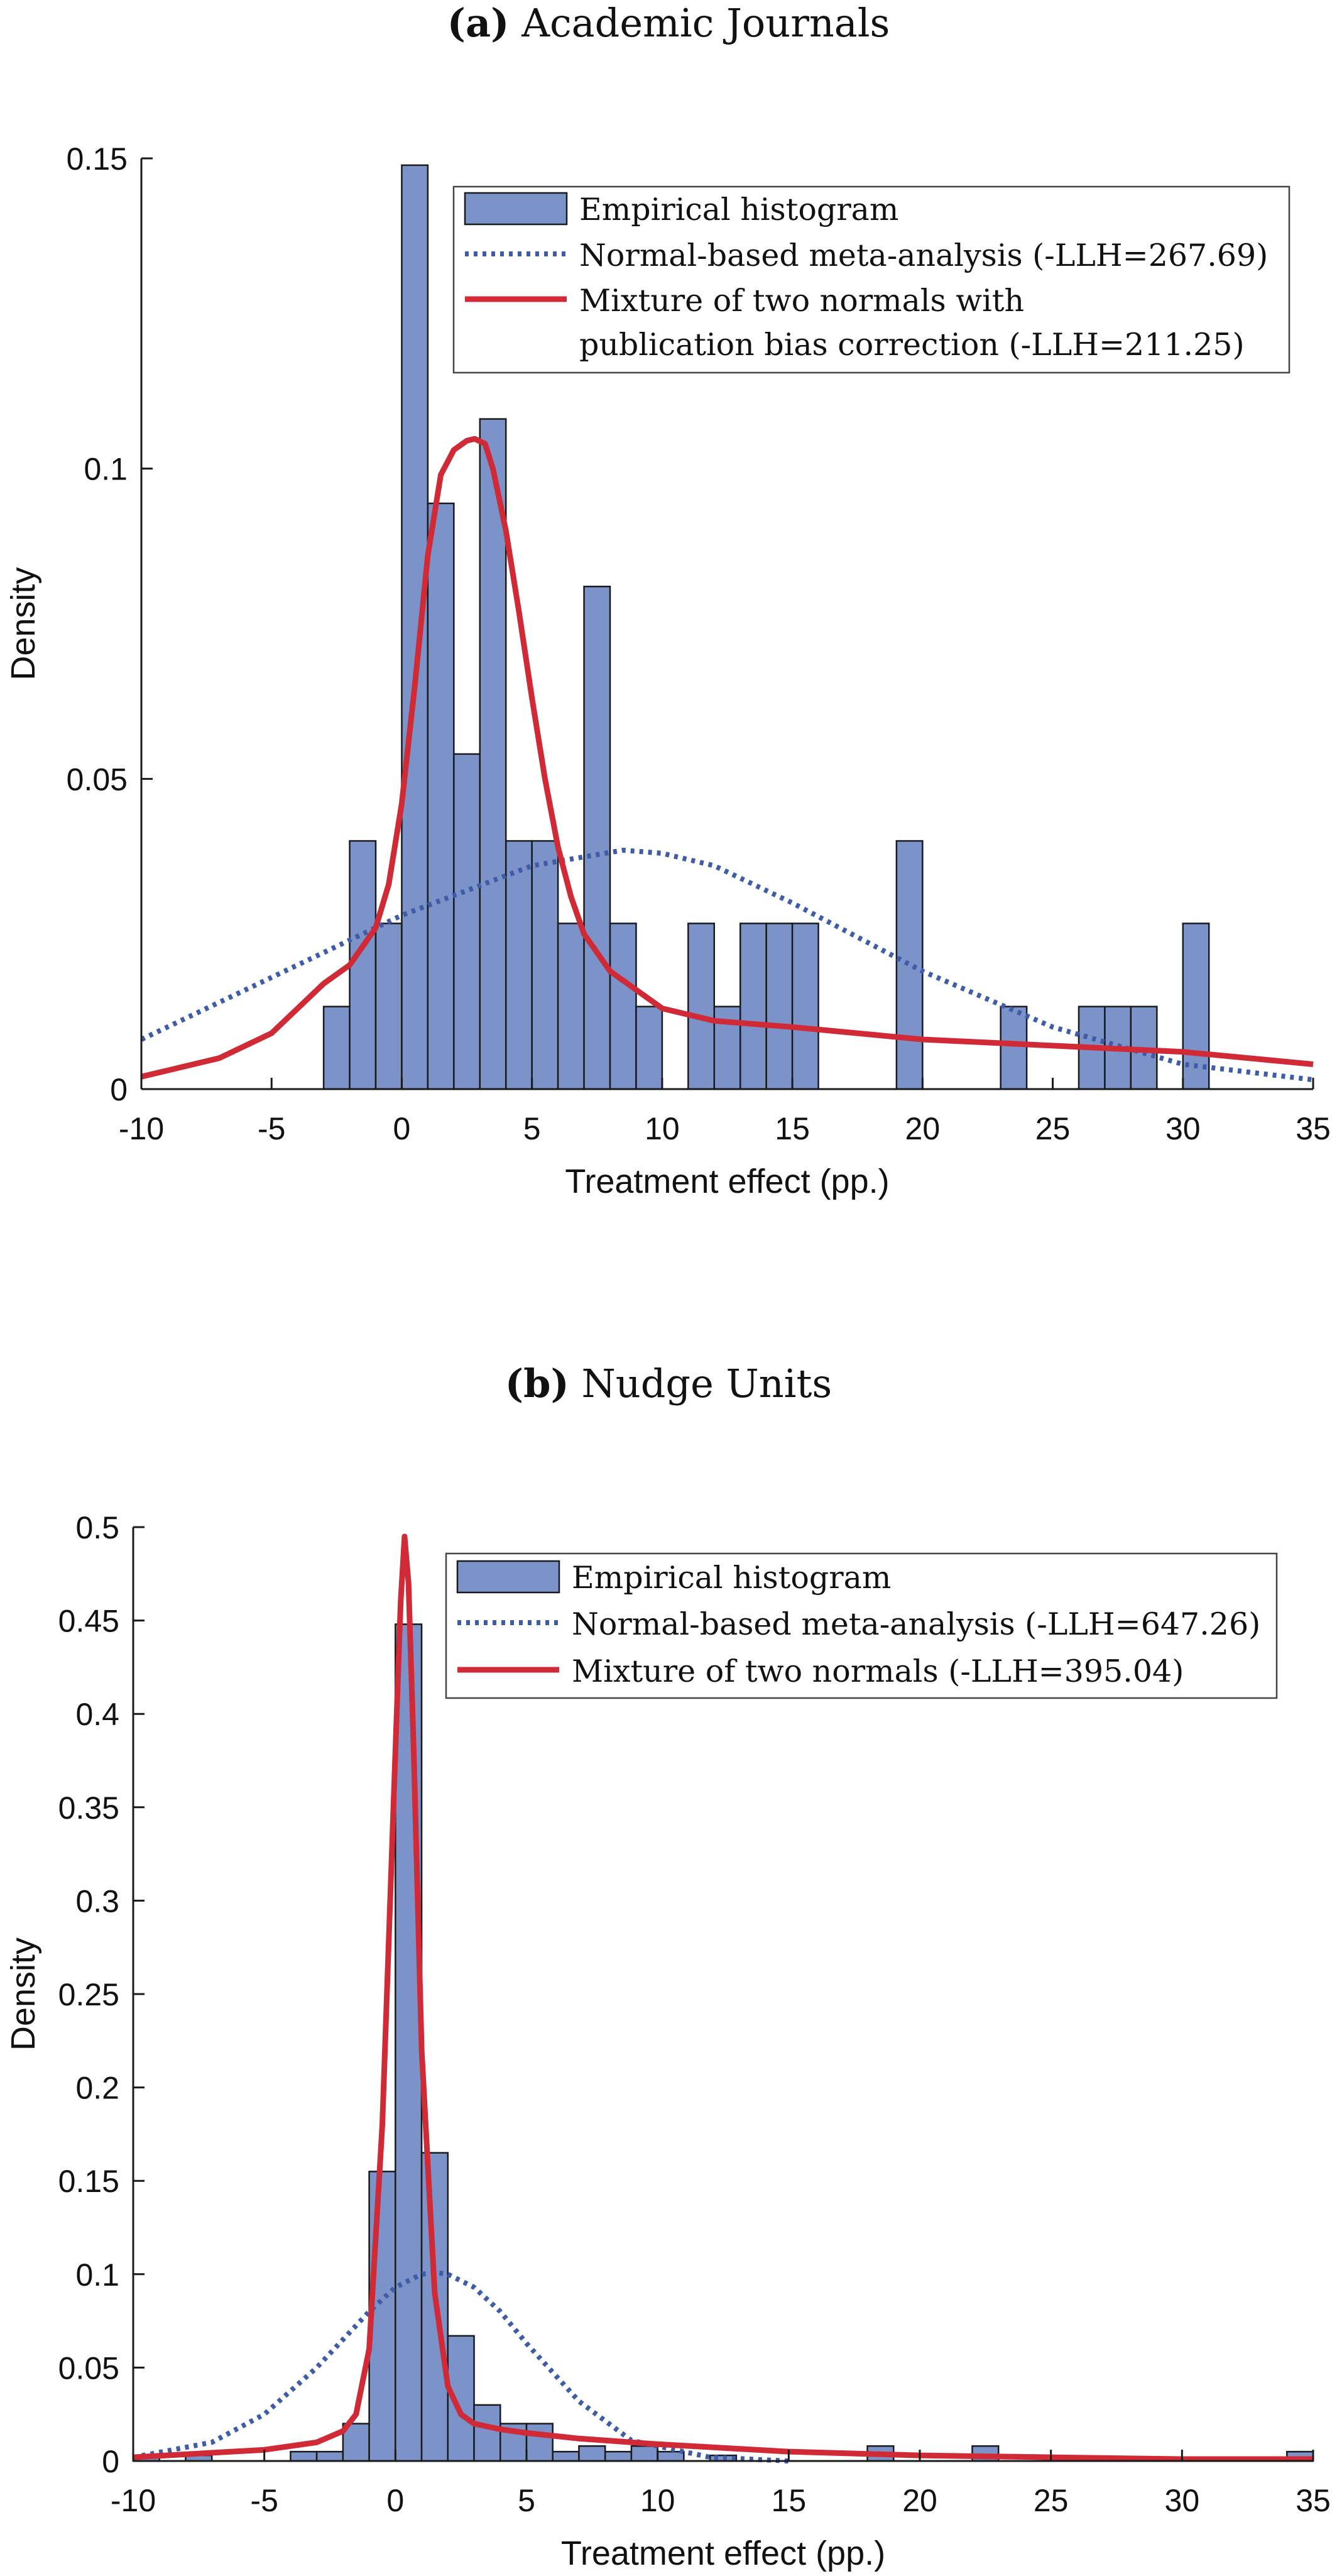  Describe the element at coordinates (923, 256) in the screenshot. I see `legend-entry: Normal-based meta-analysis (-LLH=267.69)` at that location.